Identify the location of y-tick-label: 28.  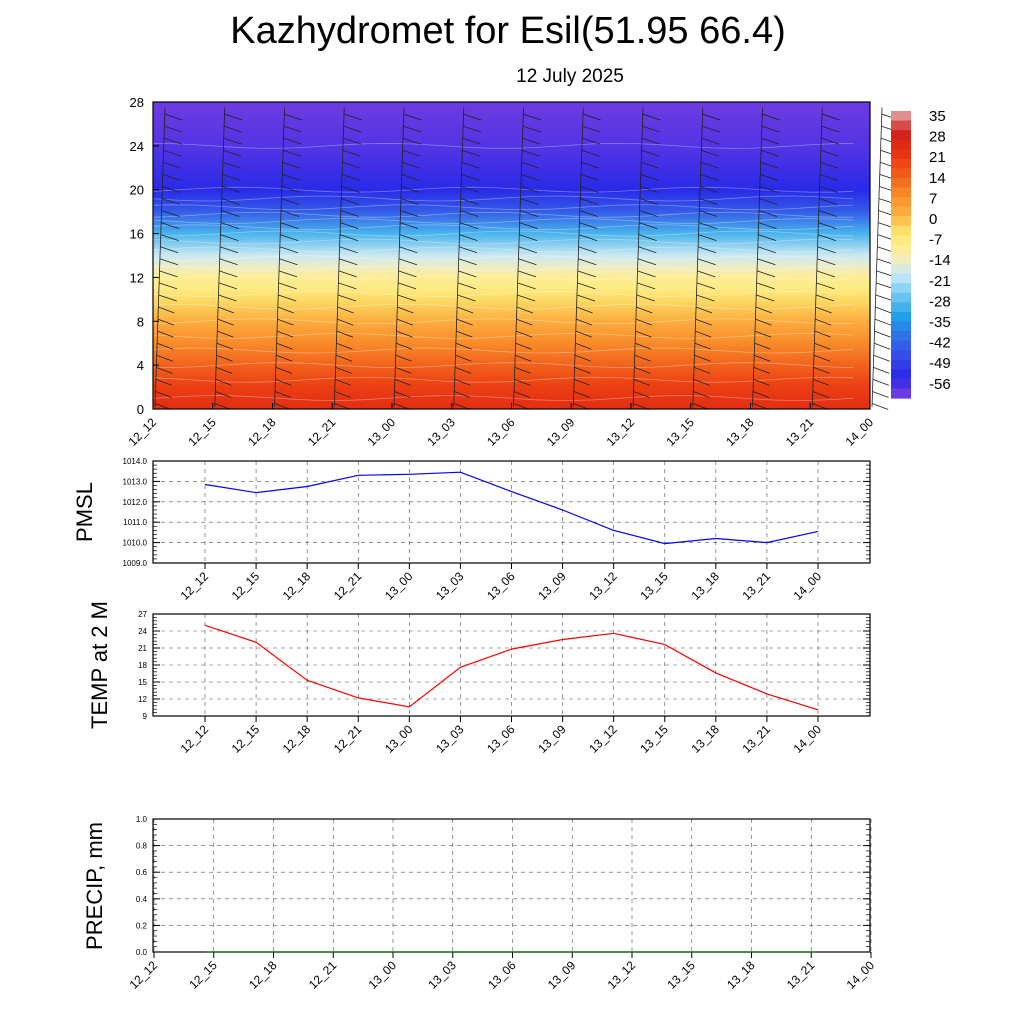
(137, 102).